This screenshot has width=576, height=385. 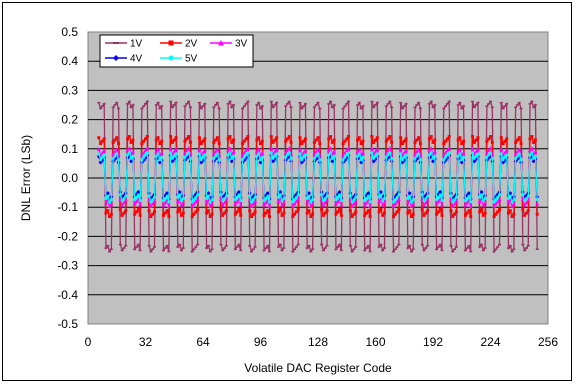 What do you see at coordinates (171, 43) in the screenshot?
I see `legend-marker` at bounding box center [171, 43].